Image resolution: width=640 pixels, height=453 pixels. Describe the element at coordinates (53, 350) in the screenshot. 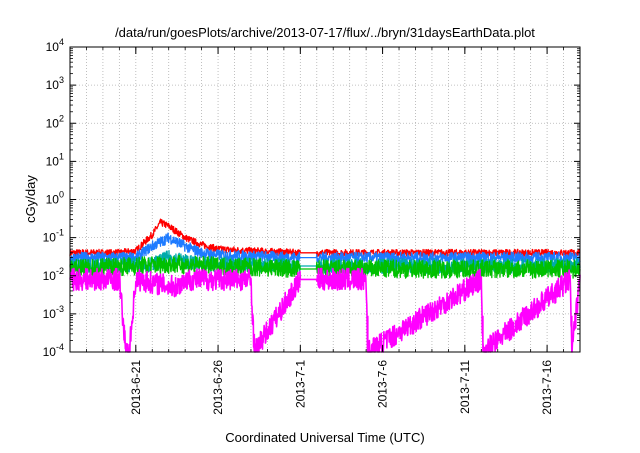

I see `y-tick-label: 10⁻⁴` at that location.